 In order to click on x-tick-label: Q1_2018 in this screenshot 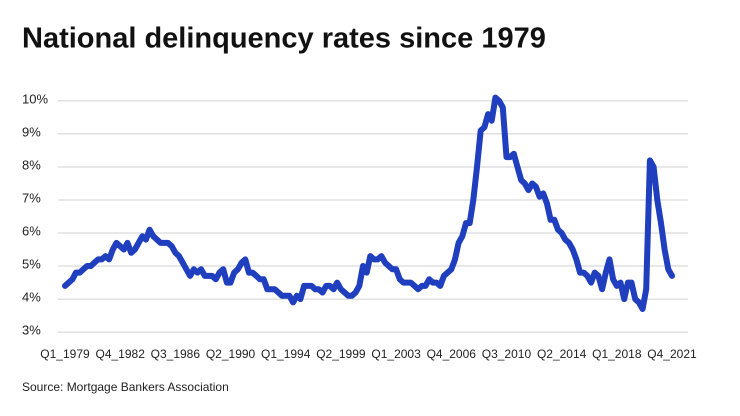, I will do `click(617, 354)`.